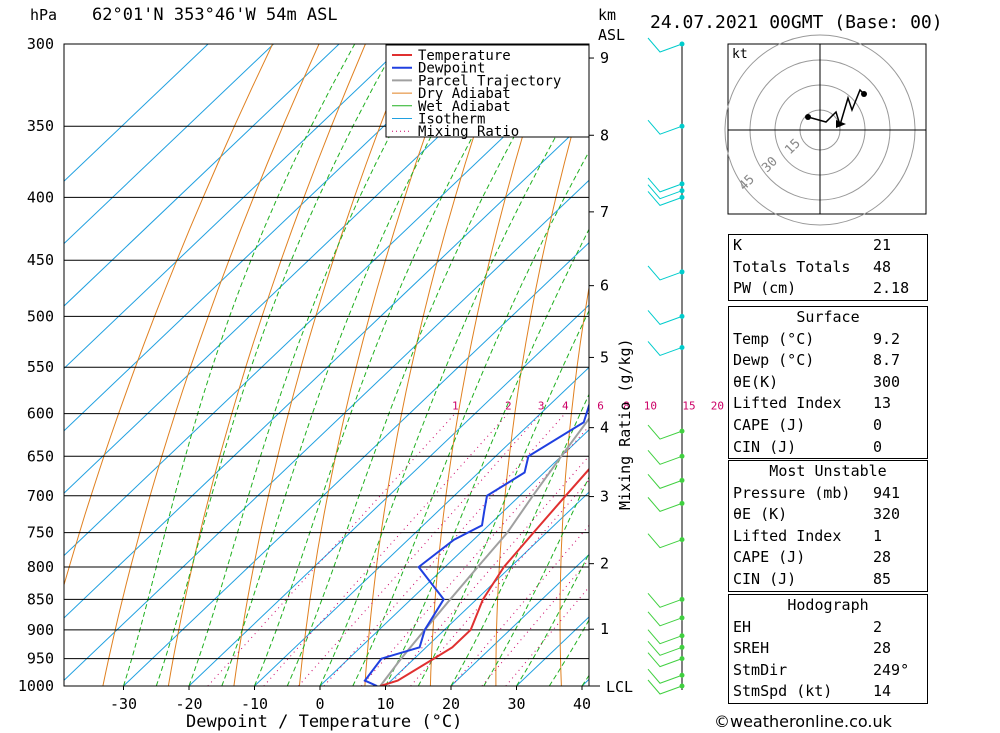 The width and height of the screenshot is (1000, 733). I want to click on legend-entry: Dewpoint, so click(451, 69).